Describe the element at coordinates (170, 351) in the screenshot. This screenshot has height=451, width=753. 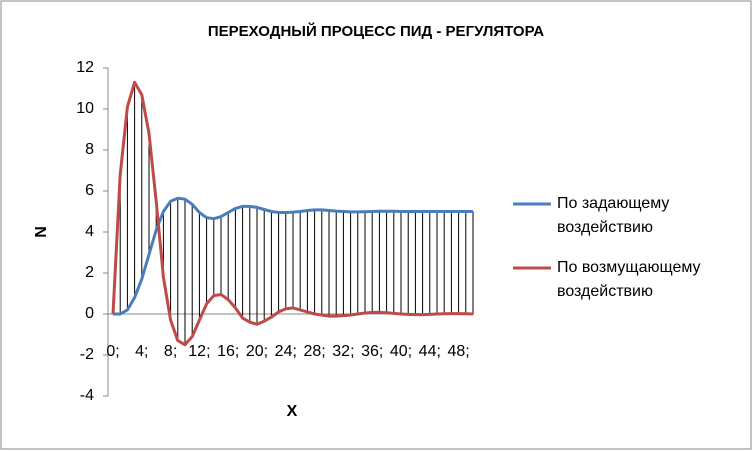
I see `x-tick-label: 8;` at that location.